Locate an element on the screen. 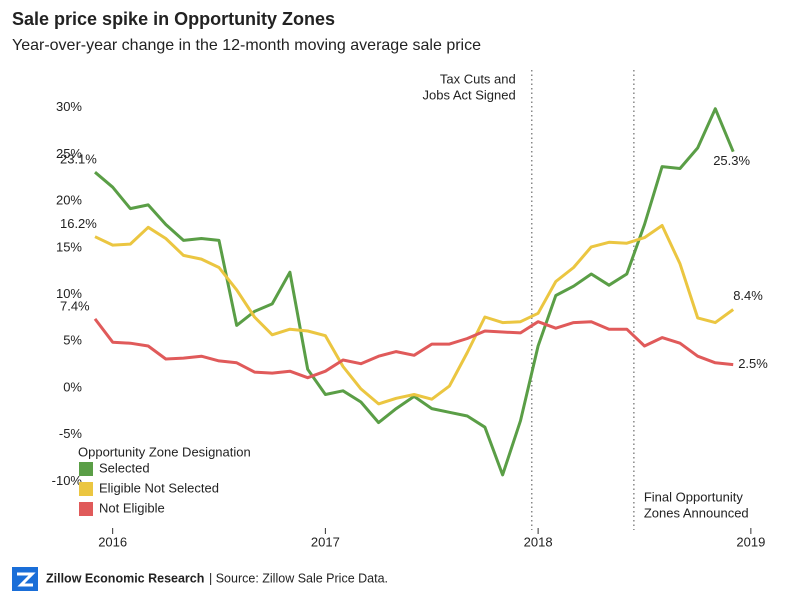 The height and width of the screenshot is (600, 786). event-label: Jobs Act Signed is located at coordinates (469, 94).